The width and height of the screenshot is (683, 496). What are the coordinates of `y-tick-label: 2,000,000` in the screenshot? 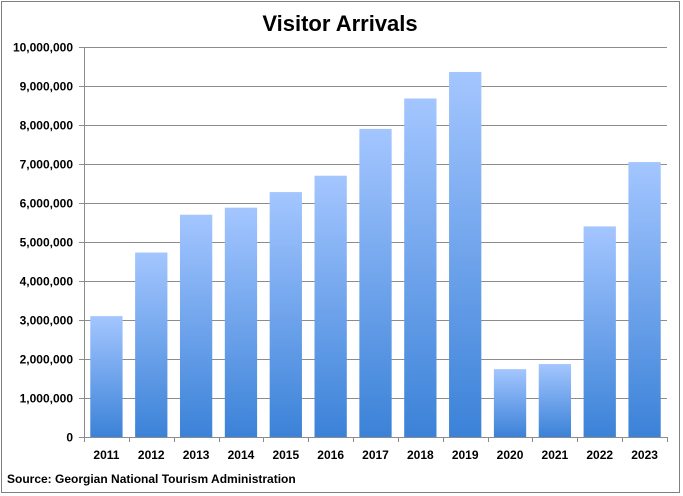 It's located at (47, 360).